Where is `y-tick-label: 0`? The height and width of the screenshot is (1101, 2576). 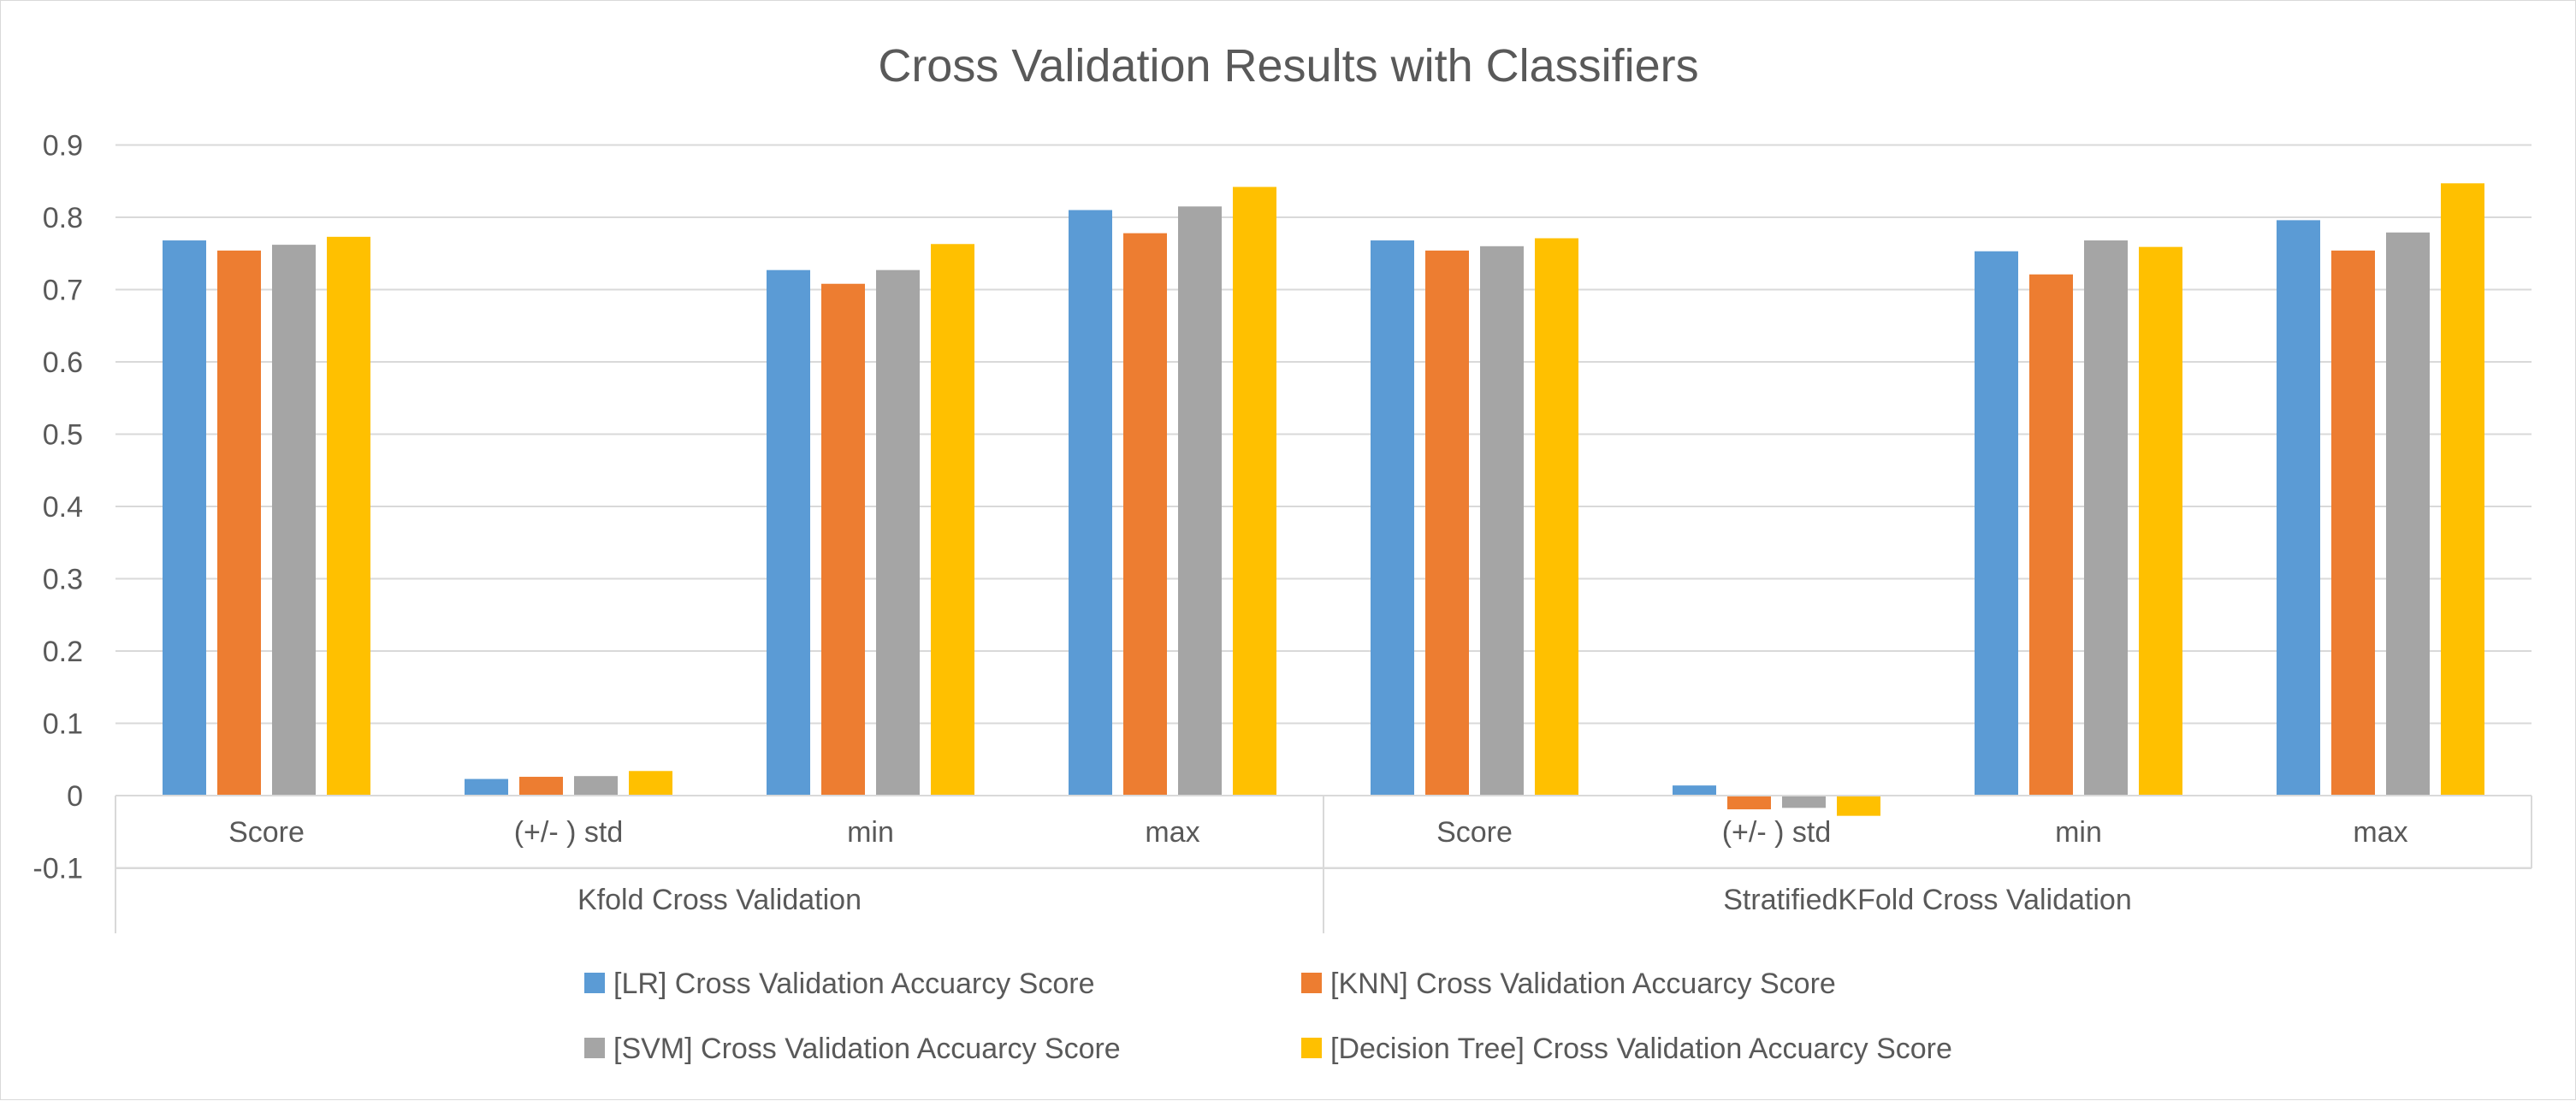 y-tick-label: 0 is located at coordinates (75, 796).